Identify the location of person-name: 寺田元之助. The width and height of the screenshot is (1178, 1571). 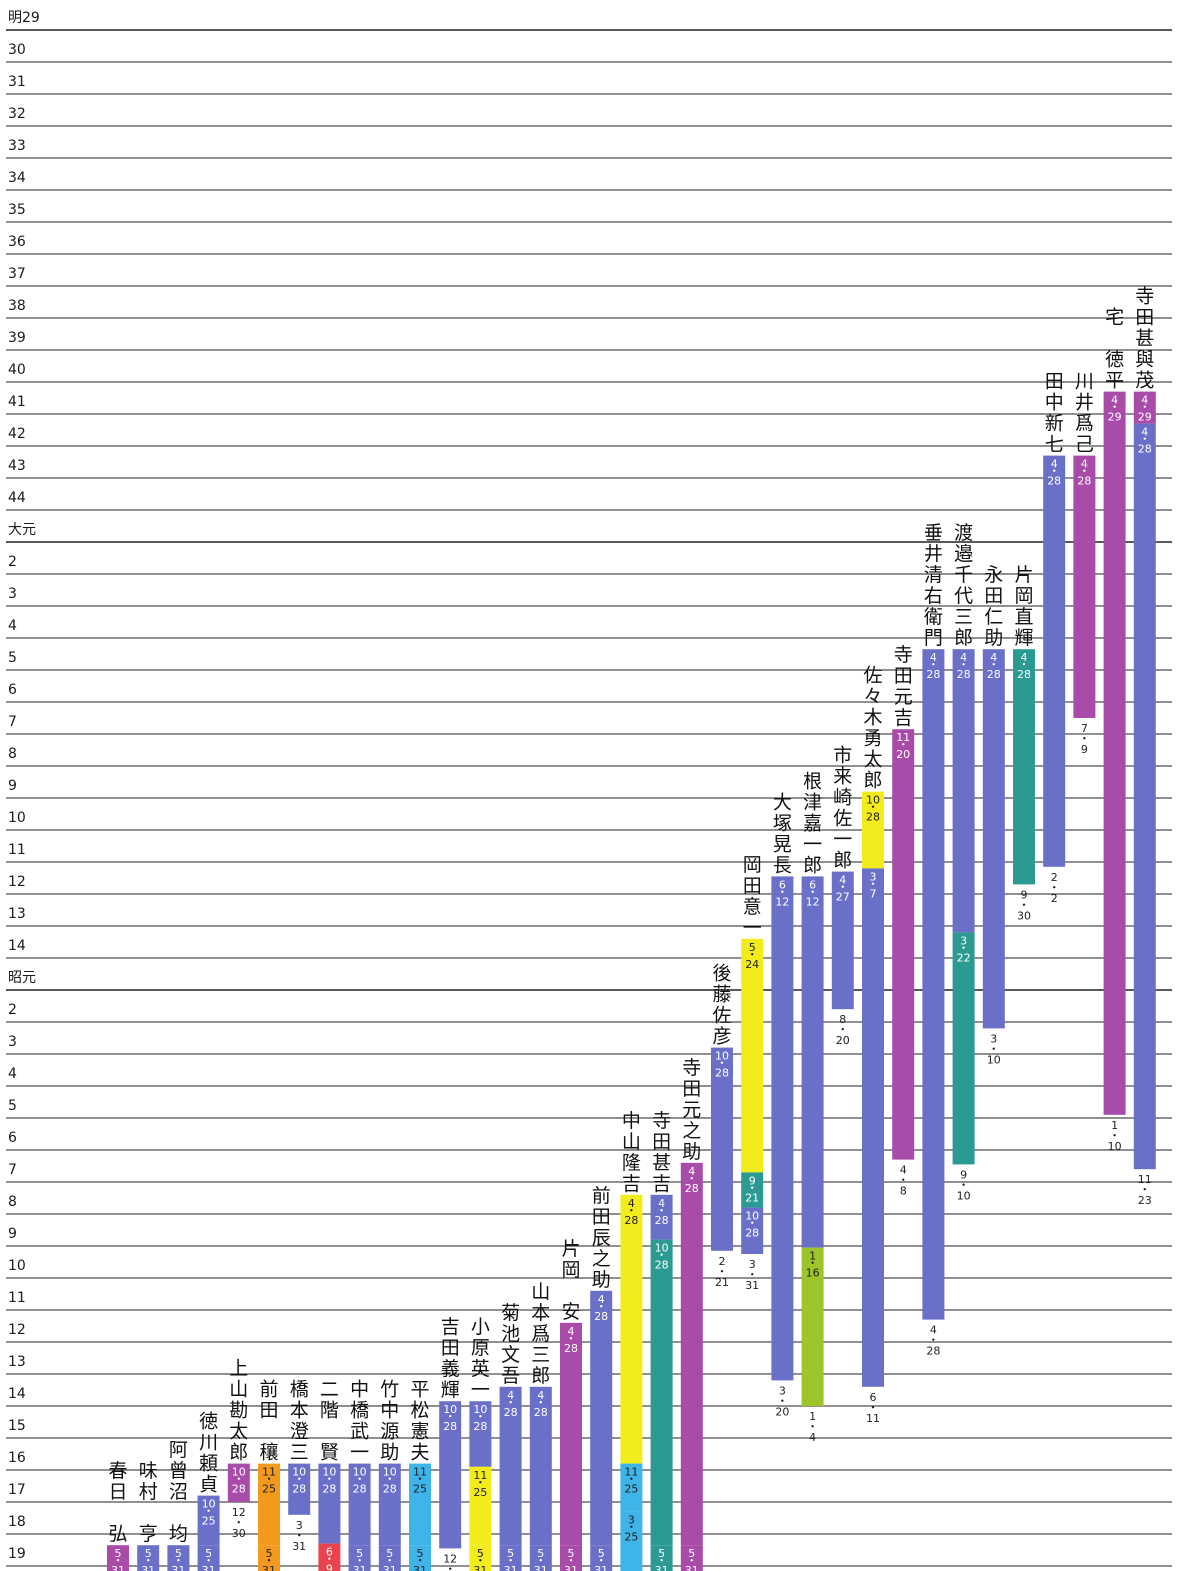
(691, 1110).